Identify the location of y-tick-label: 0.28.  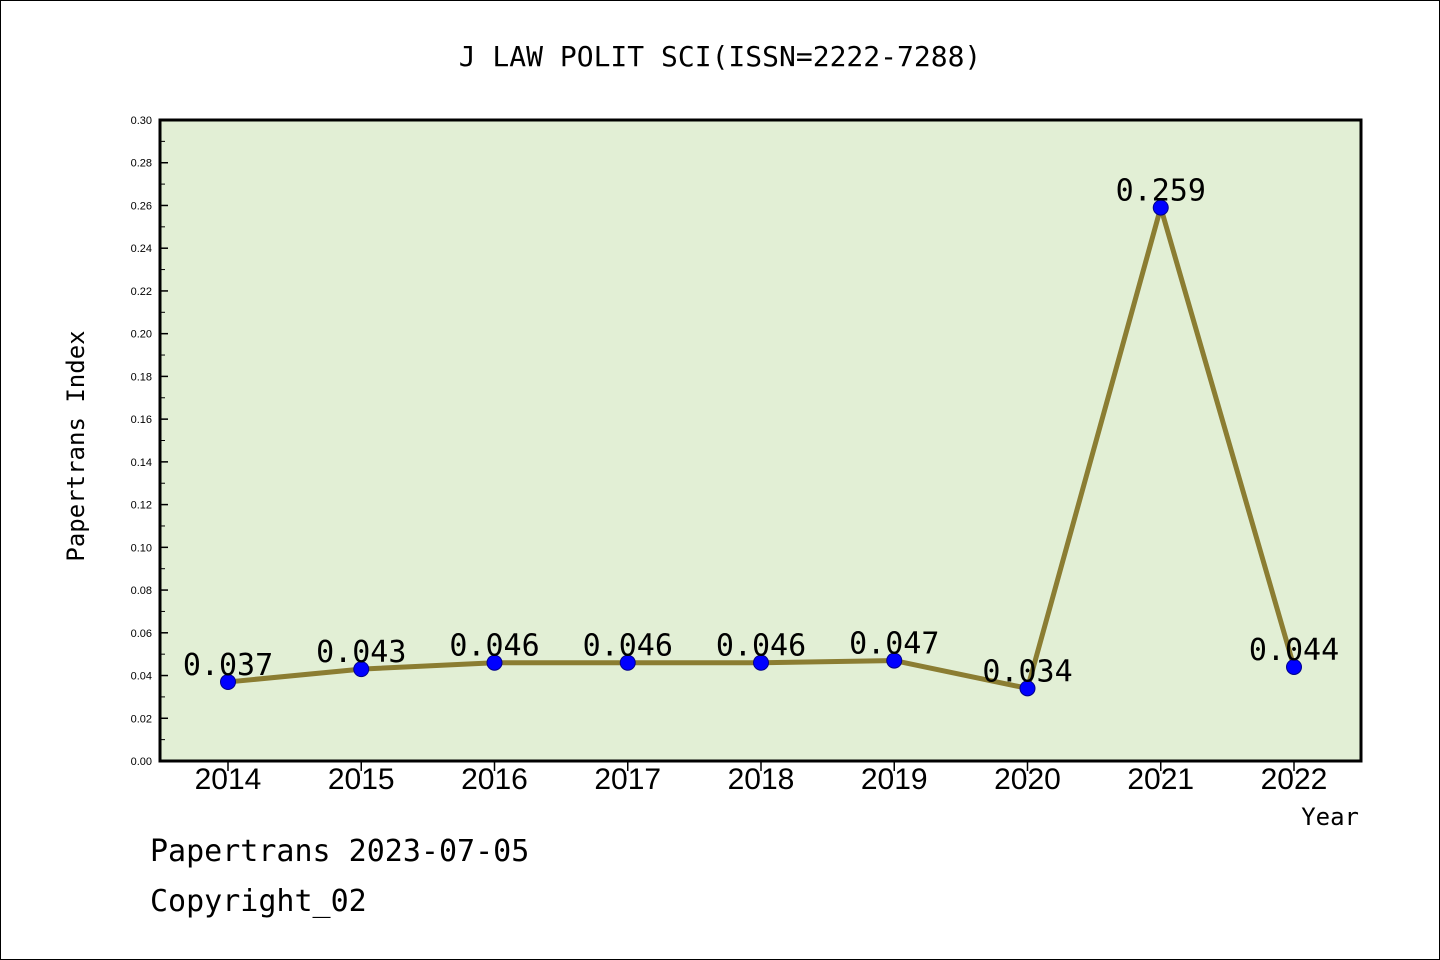
(141, 164).